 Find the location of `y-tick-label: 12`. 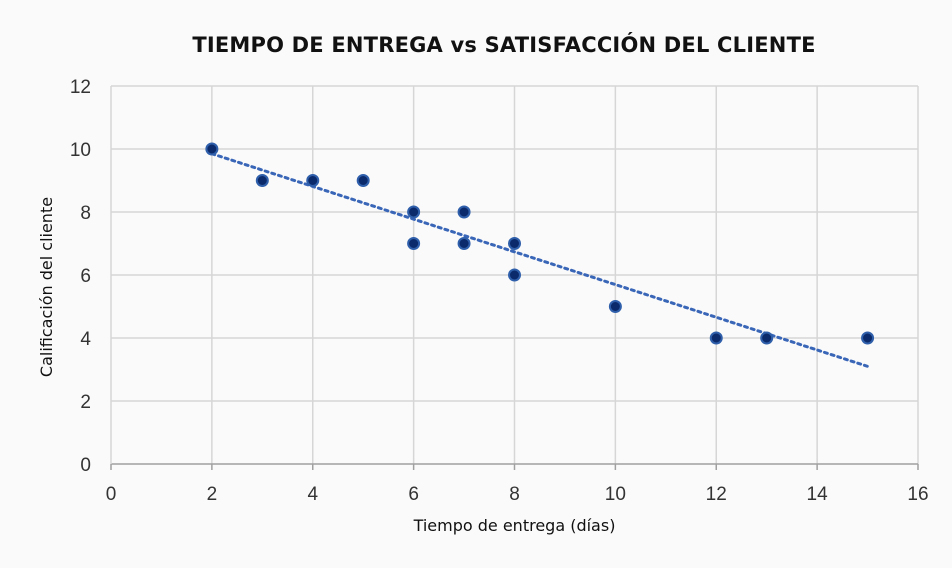

y-tick-label: 12 is located at coordinates (80, 87).